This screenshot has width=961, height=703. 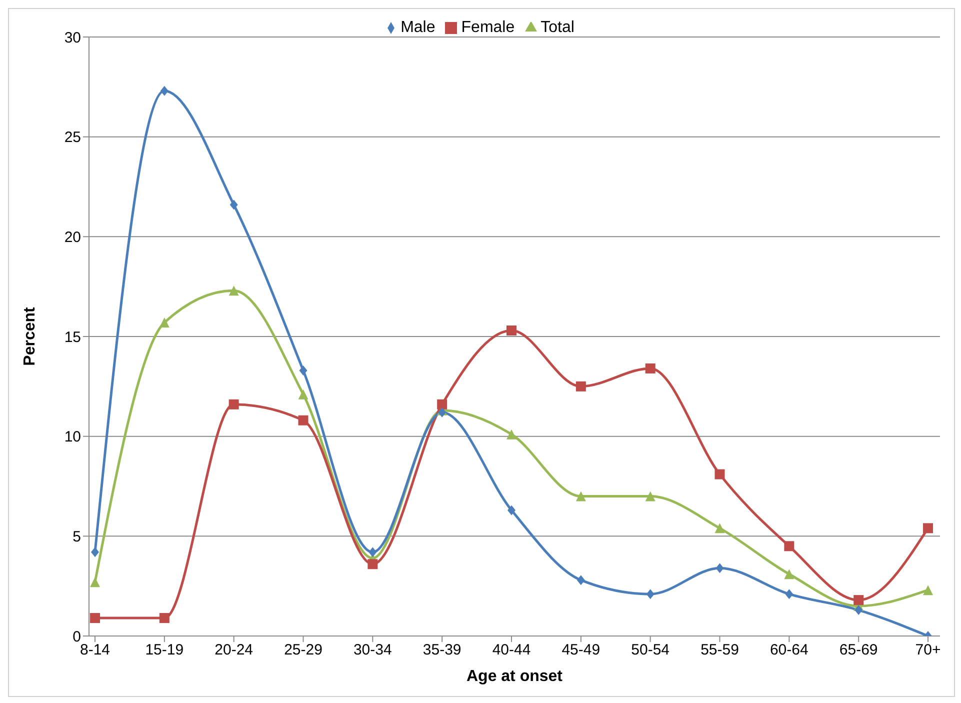 I want to click on x-axis-title: Age at onset, so click(x=515, y=676).